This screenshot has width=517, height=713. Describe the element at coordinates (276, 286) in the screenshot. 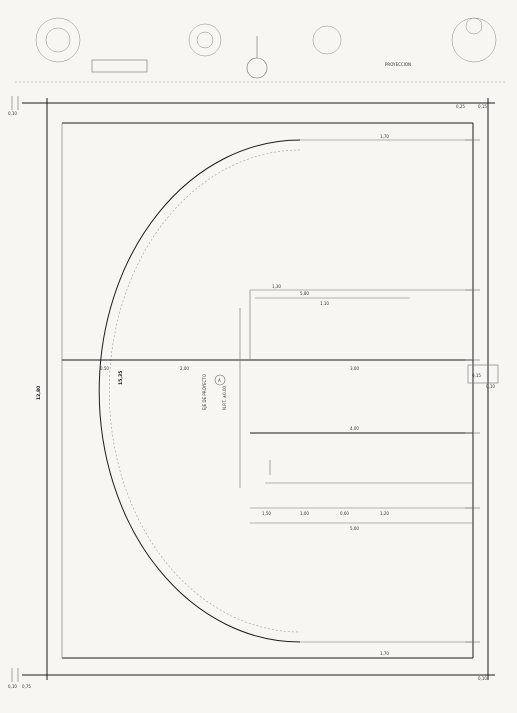

I see `court-label-a: 1,30` at that location.